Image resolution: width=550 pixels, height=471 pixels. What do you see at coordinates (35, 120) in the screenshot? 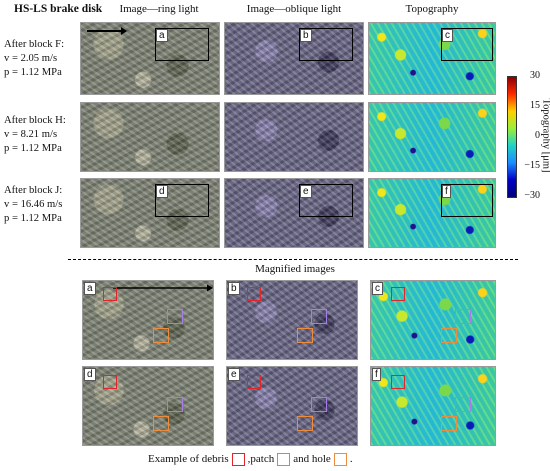
I see `row-label-block: After block H:` at bounding box center [35, 120].